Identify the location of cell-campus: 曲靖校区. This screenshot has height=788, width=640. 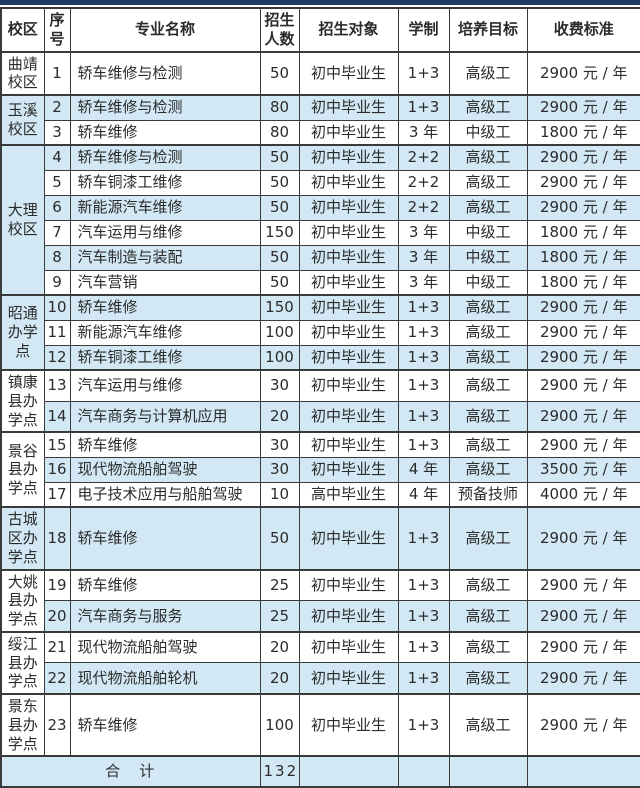
(22, 73).